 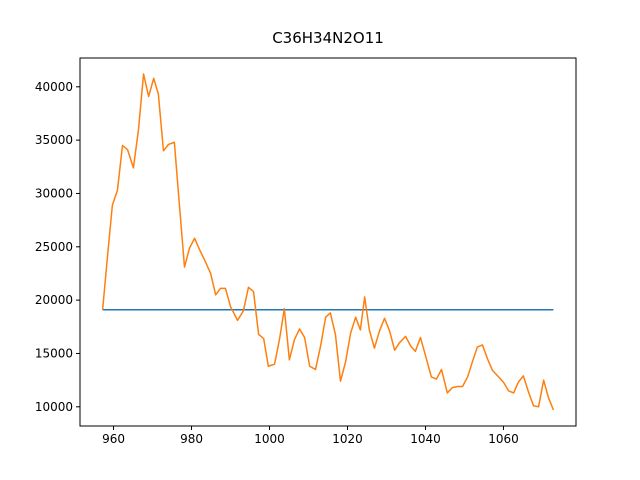 I want to click on y-tick-label: 10000, so click(x=54, y=407).